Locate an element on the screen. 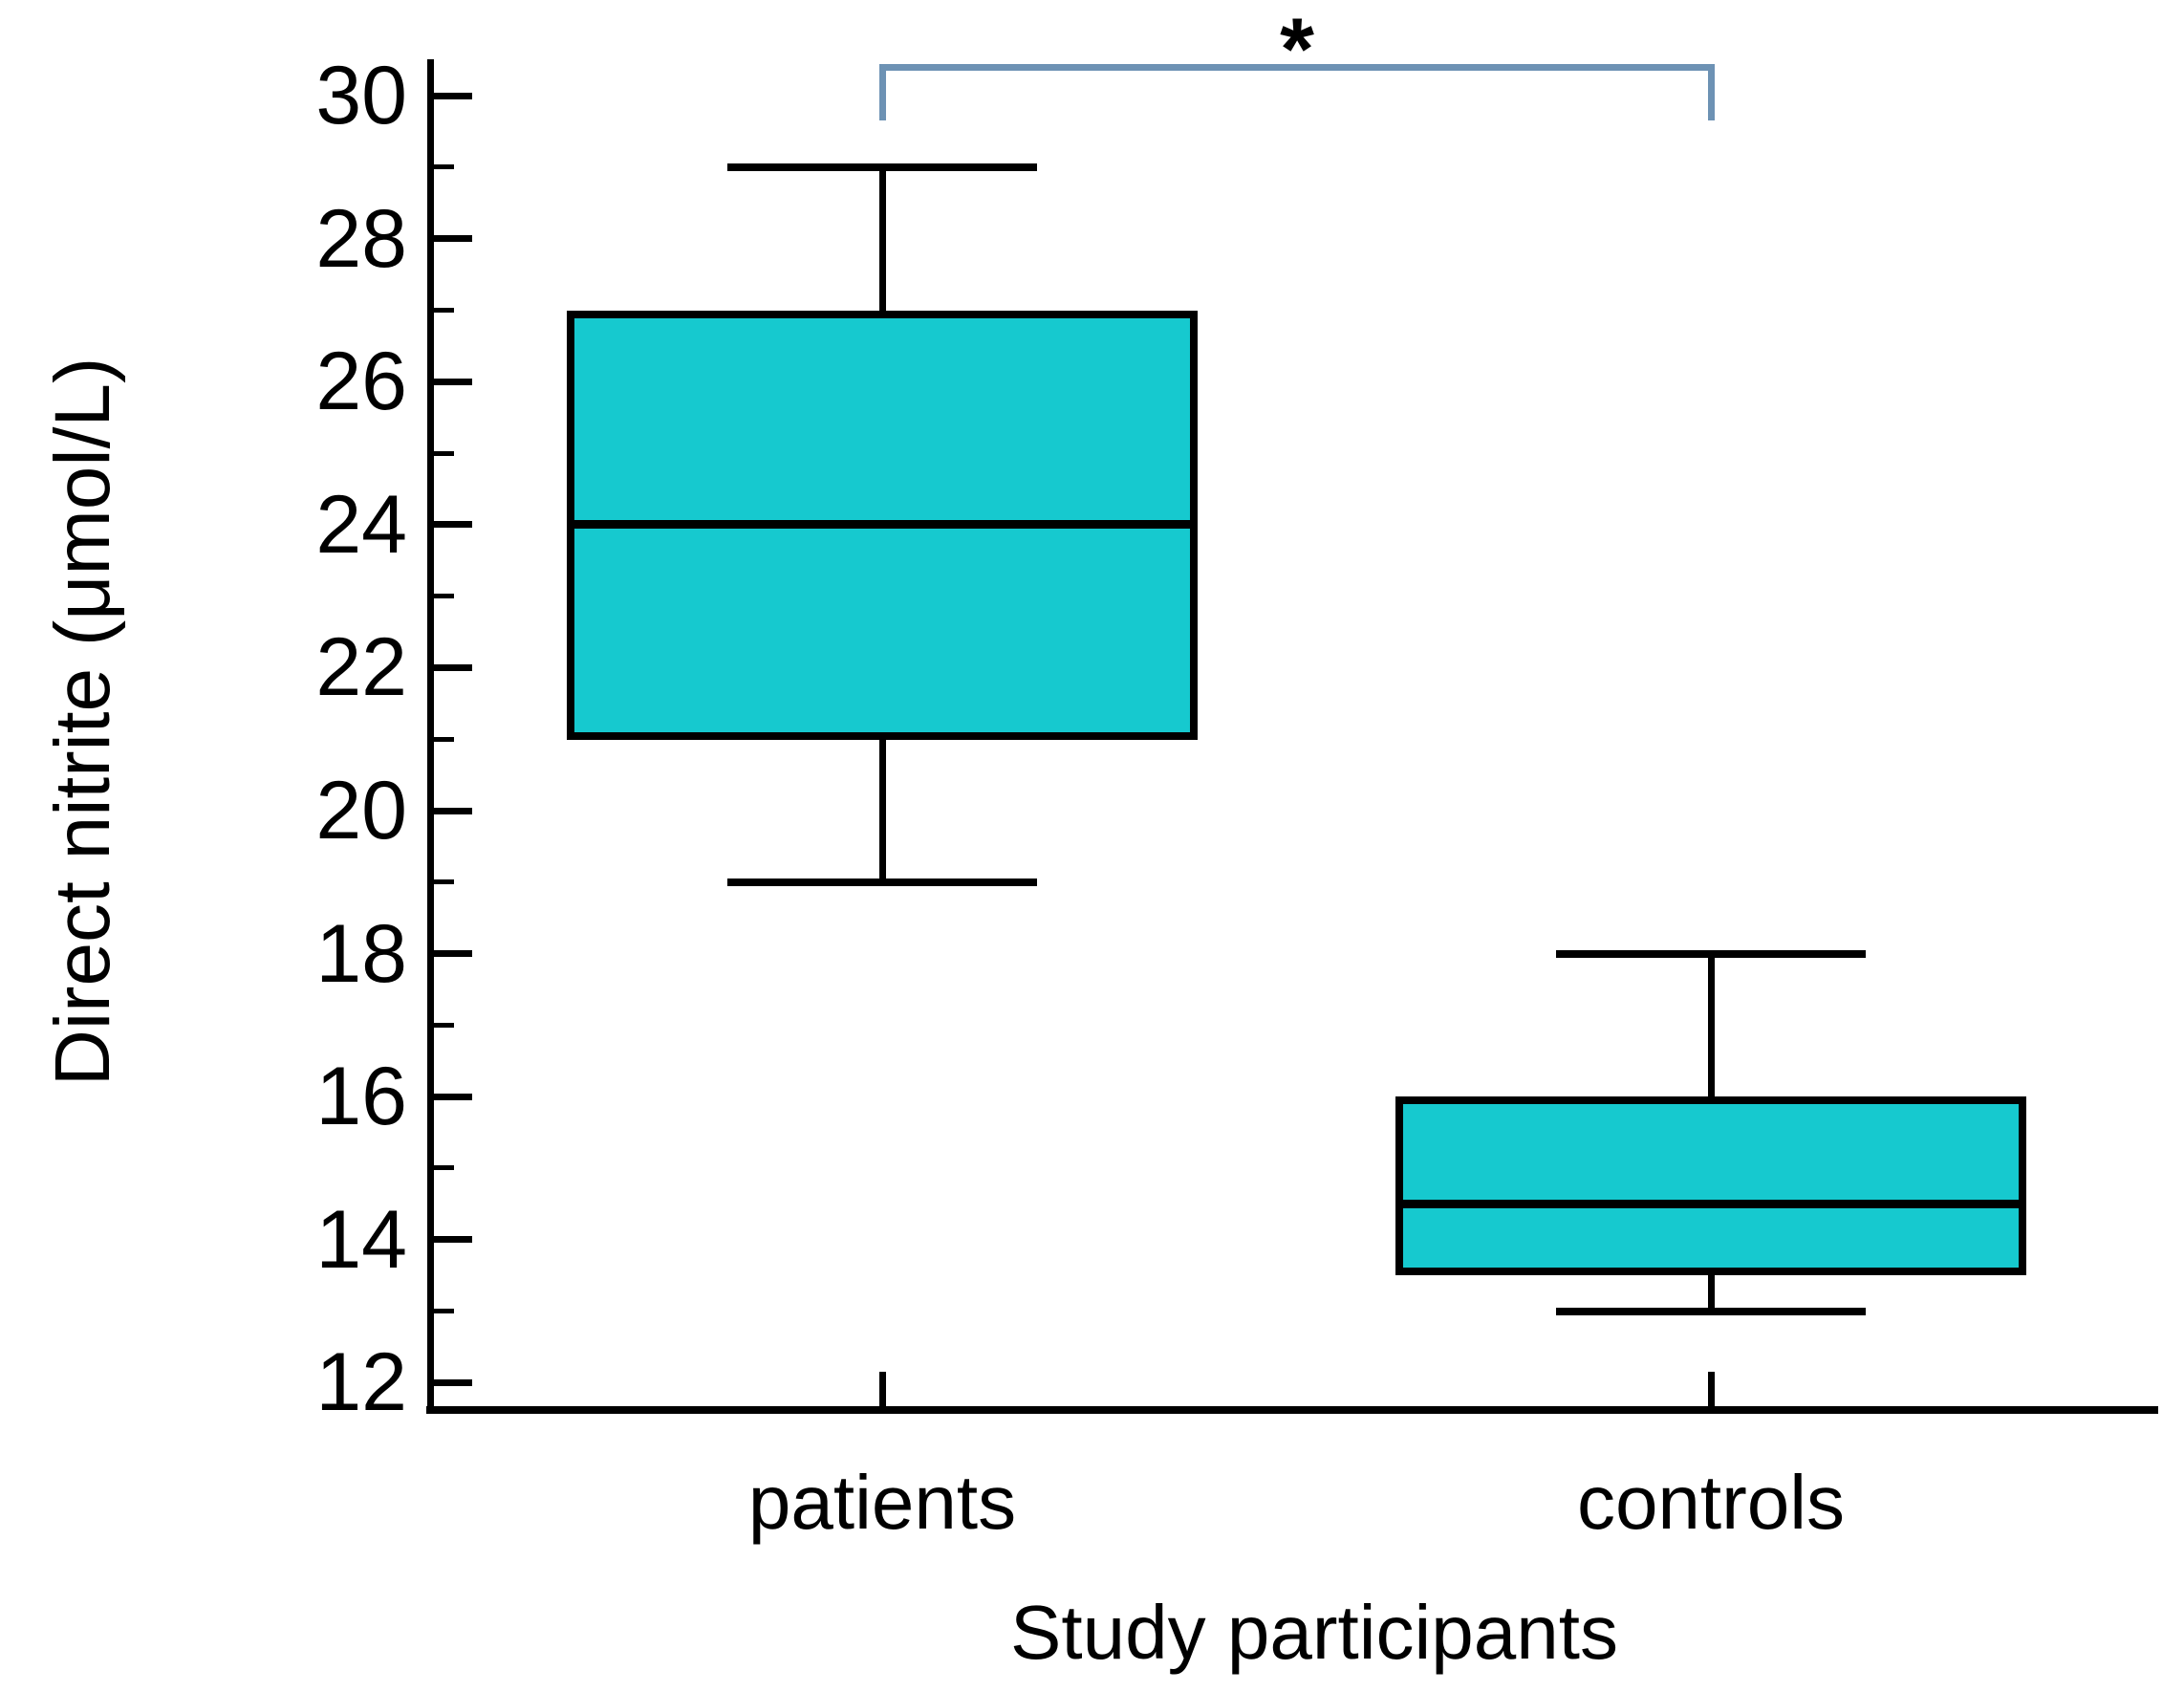 This screenshot has width=2184, height=1692. whisker-lower-controls is located at coordinates (1711, 1293).